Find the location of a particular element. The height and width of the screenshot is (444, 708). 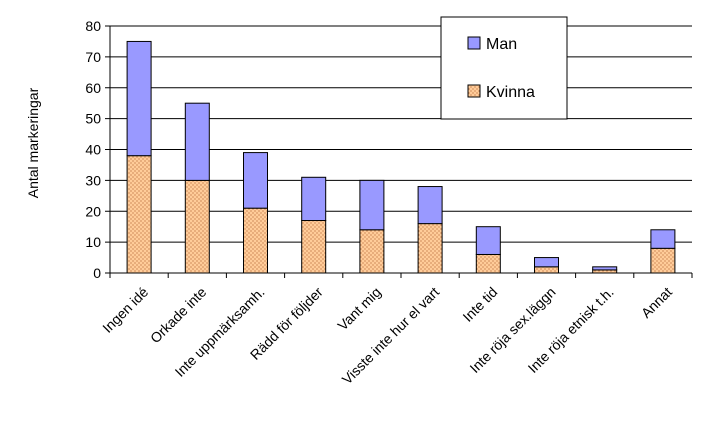

legend-swatch-man is located at coordinates (474, 43).